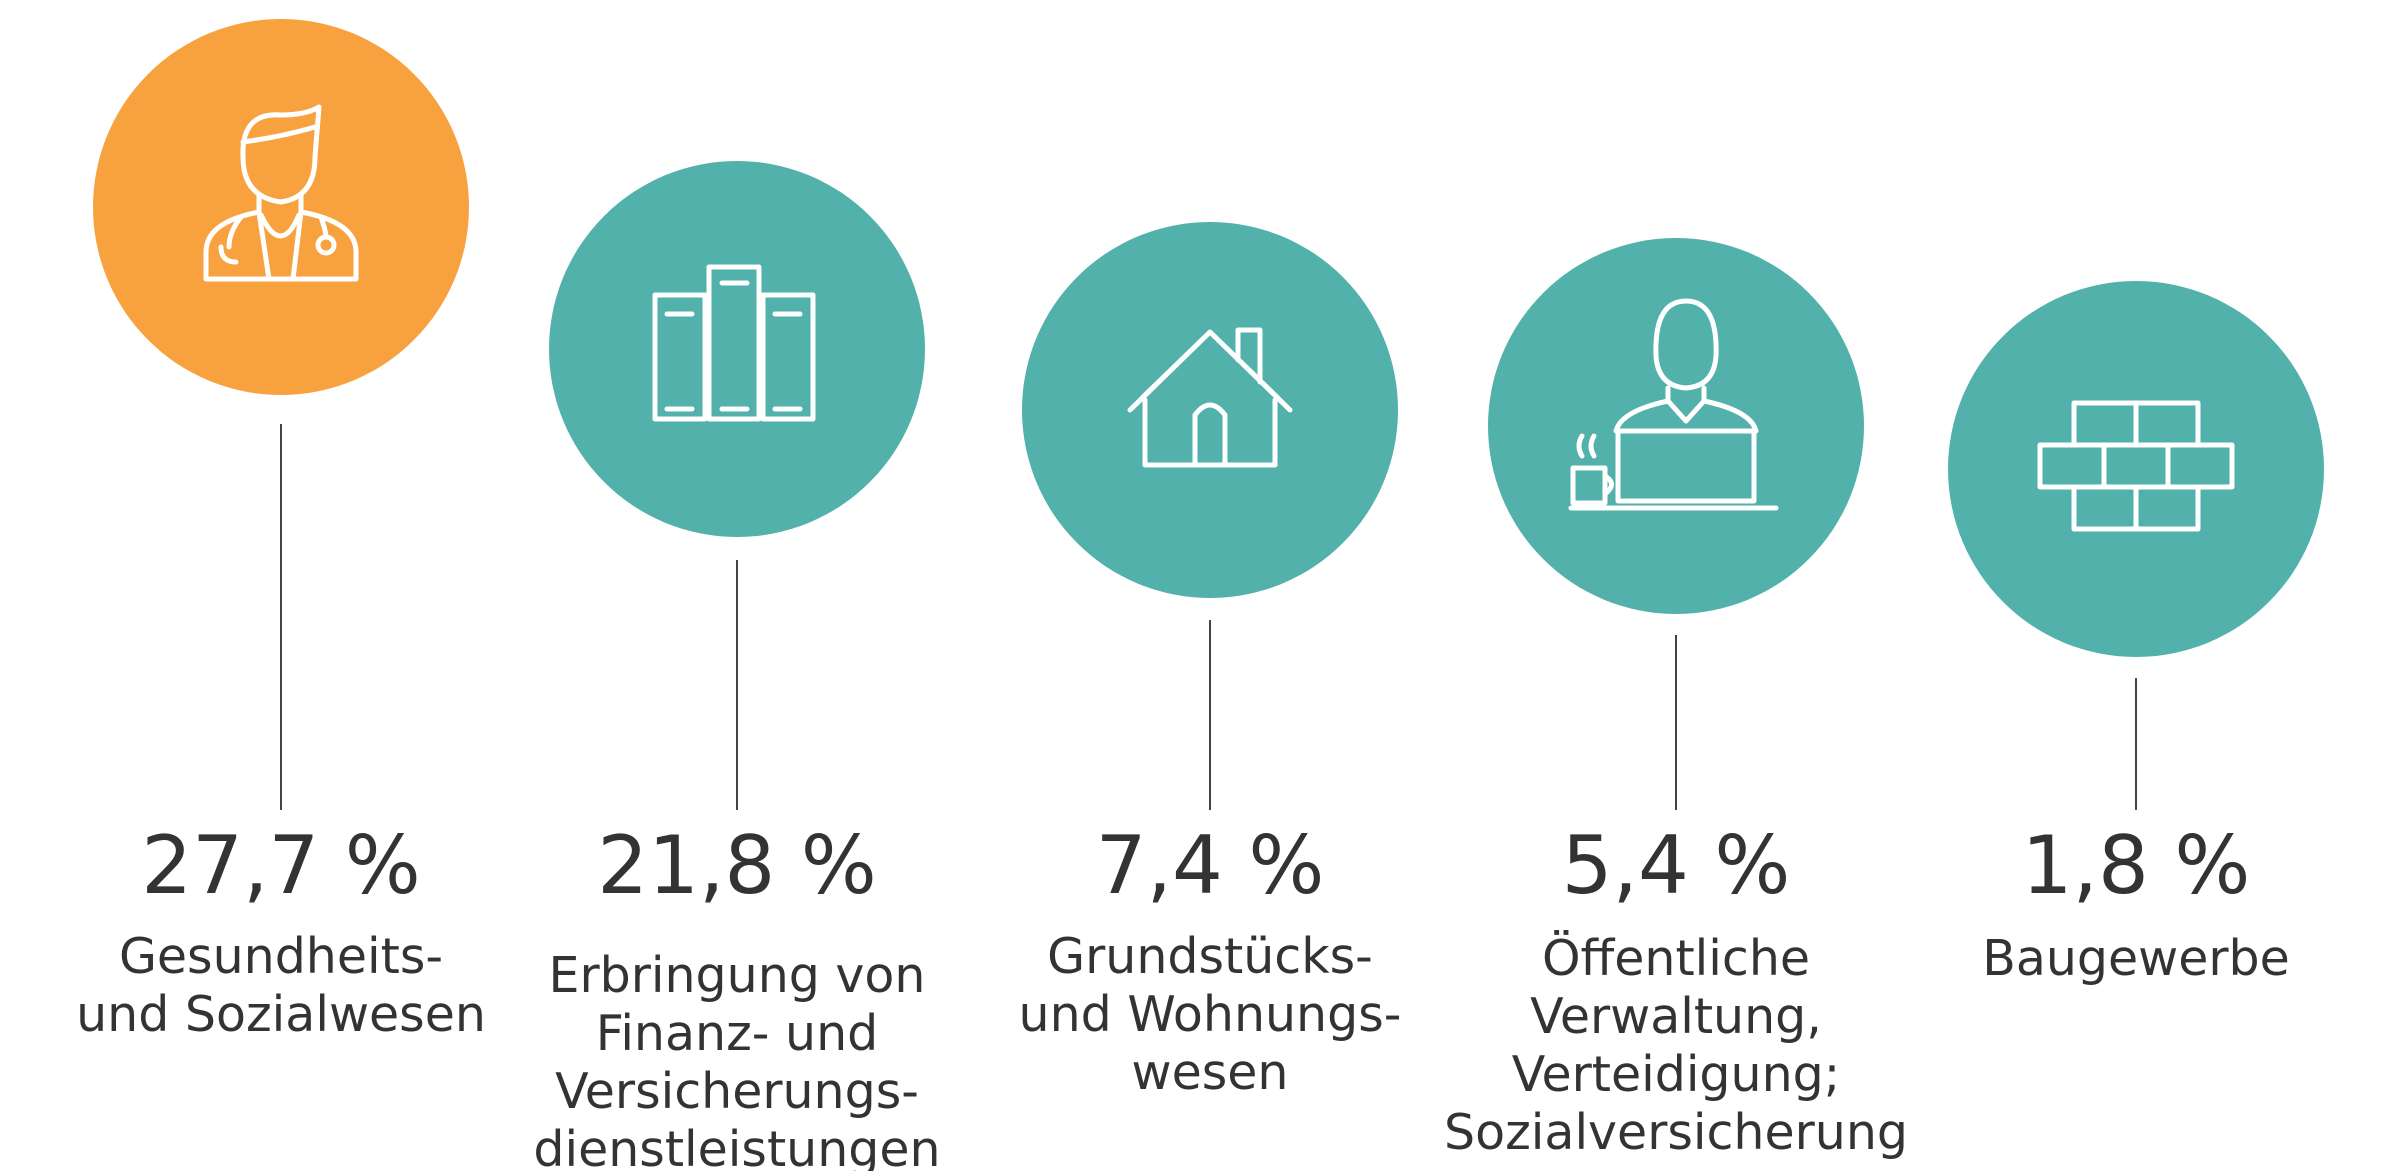 Image resolution: width=2406 pixels, height=1171 pixels. What do you see at coordinates (1676, 1074) in the screenshot?
I see `category-label: Verteidigung;` at bounding box center [1676, 1074].